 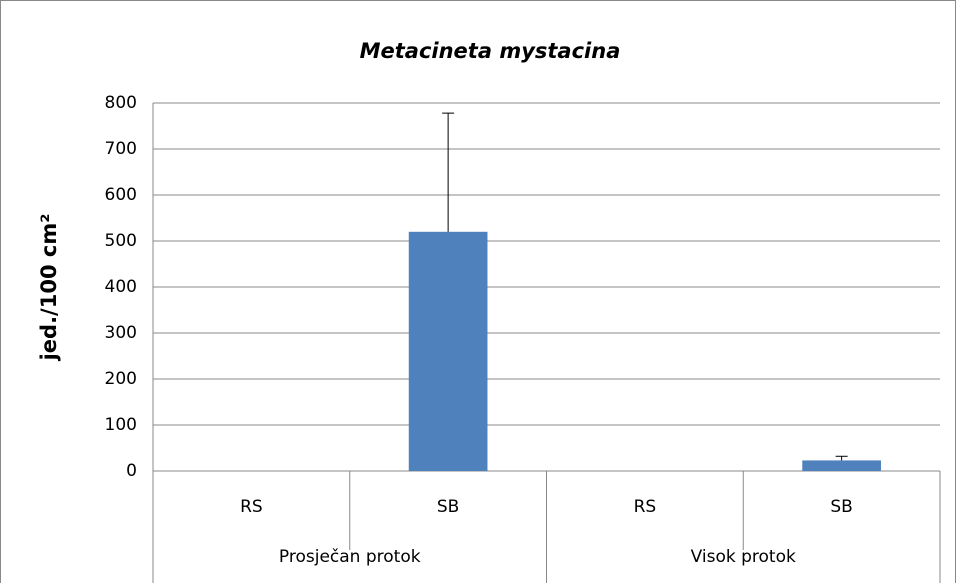 I want to click on y-tick-label: 100, so click(x=121, y=425).